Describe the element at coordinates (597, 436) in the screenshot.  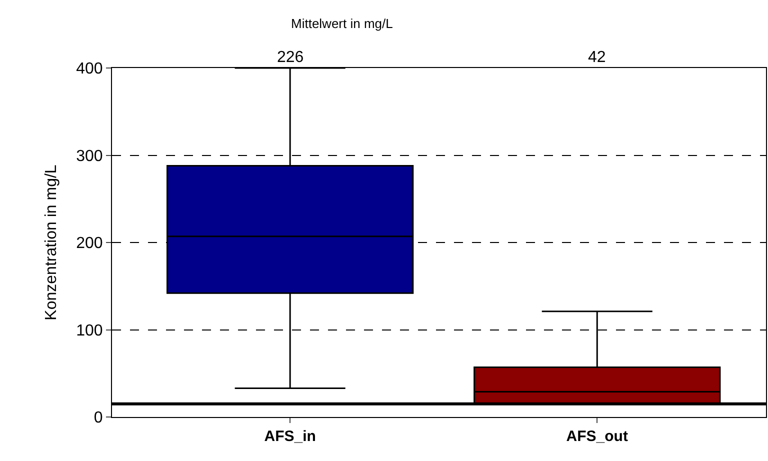
I see `x-tick-label: AFS_out` at that location.